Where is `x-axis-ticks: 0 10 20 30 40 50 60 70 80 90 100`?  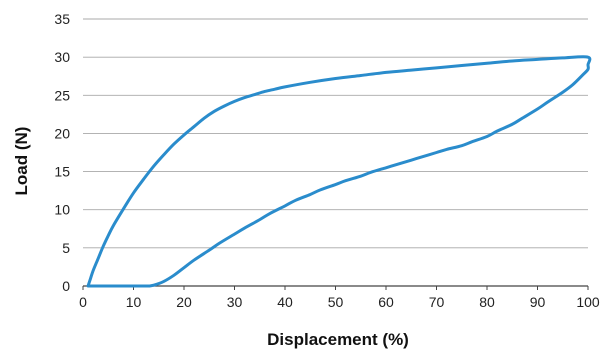
x-axis-ticks: 0 10 20 30 40 50 60 70 80 90 100 is located at coordinates (339, 298).